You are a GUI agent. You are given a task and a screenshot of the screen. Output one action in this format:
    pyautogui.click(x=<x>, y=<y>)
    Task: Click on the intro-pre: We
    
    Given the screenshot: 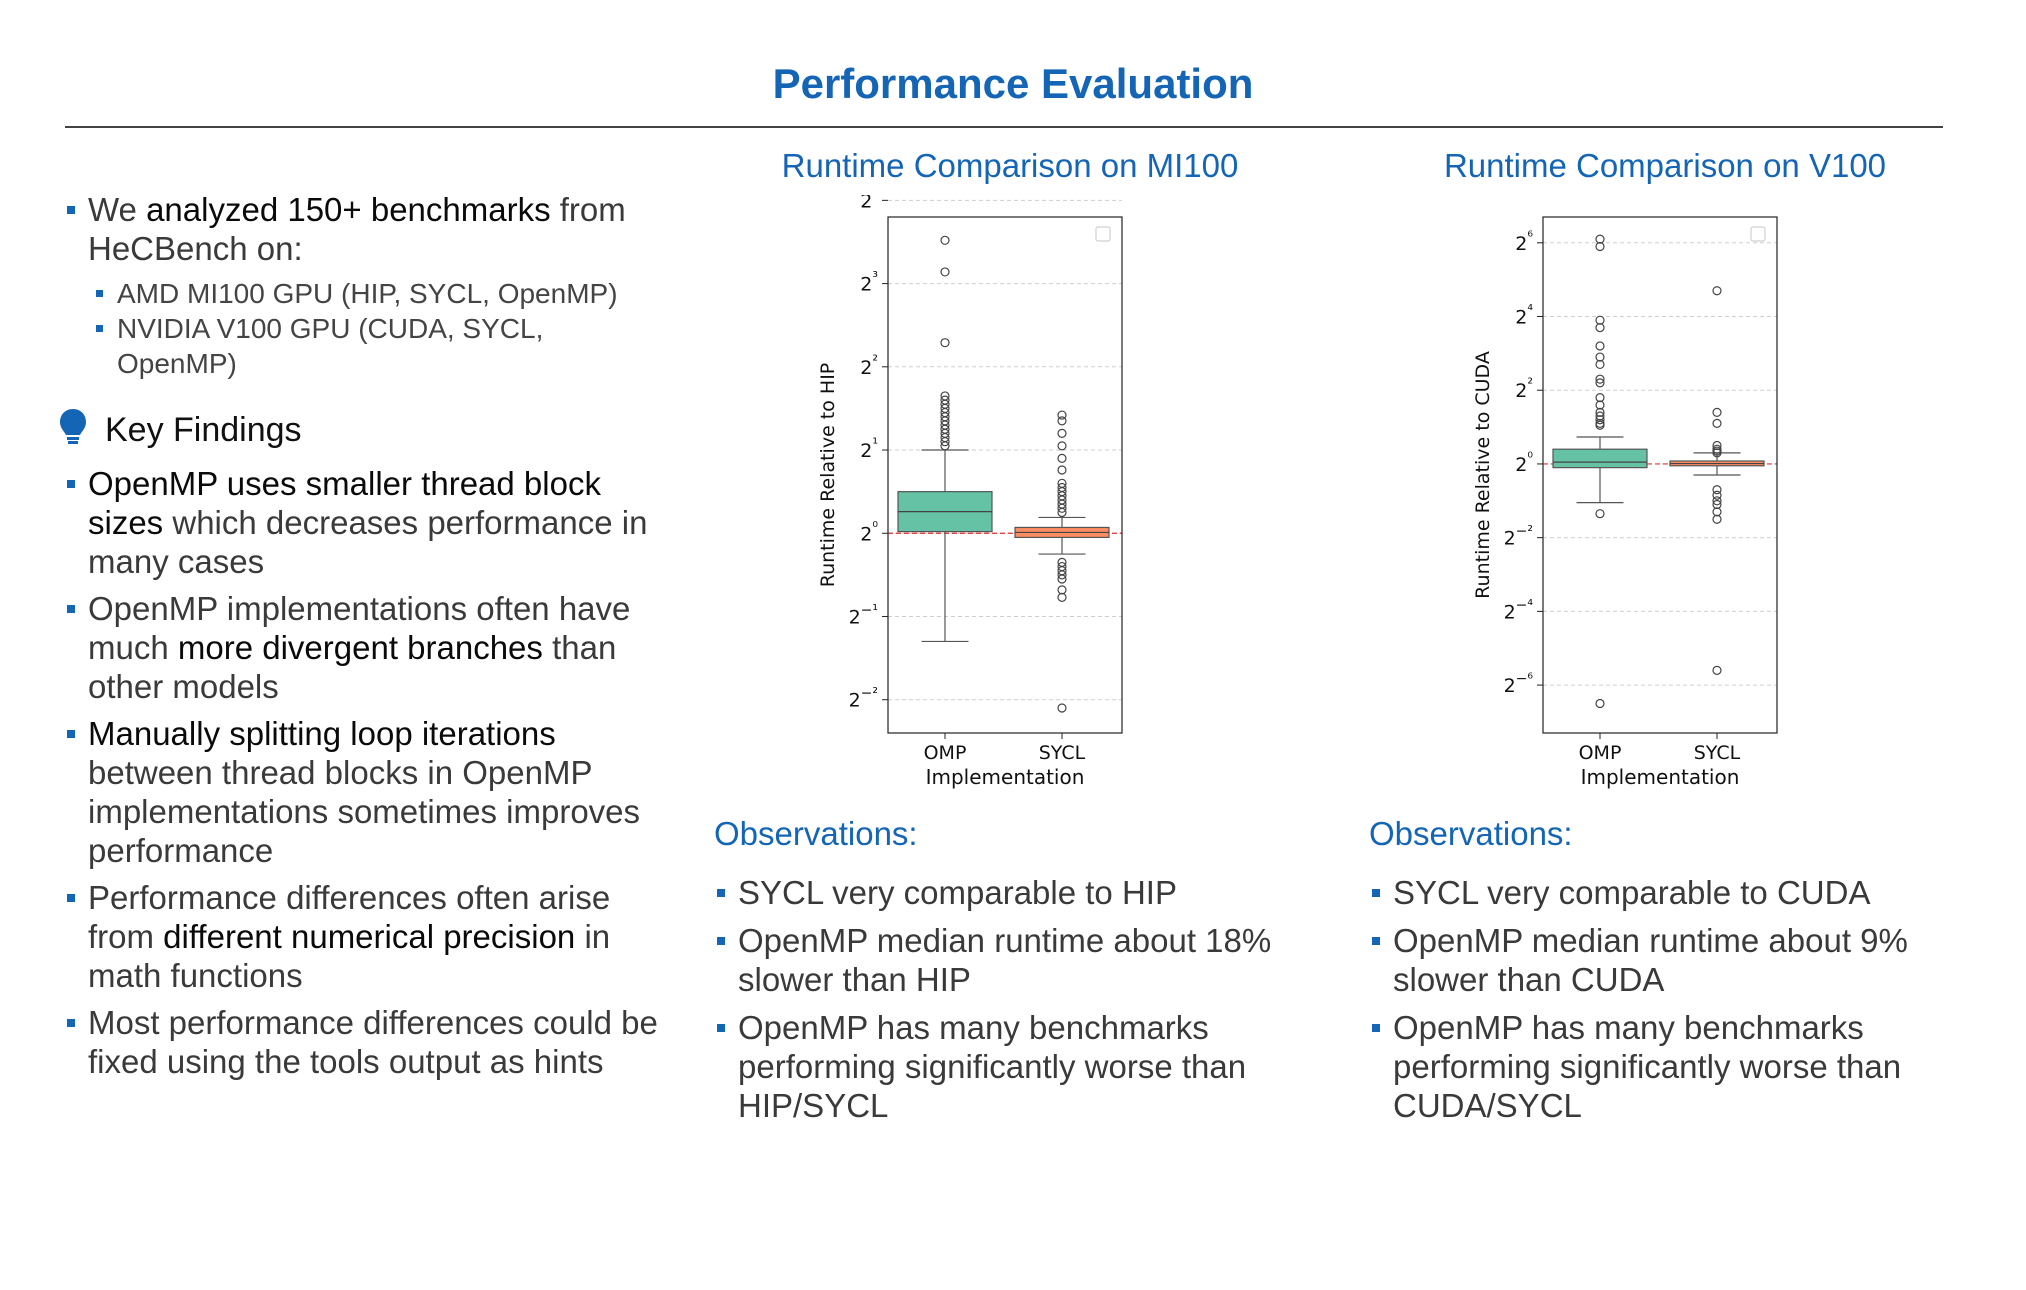 What is the action you would take?
    pyautogui.click(x=117, y=209)
    